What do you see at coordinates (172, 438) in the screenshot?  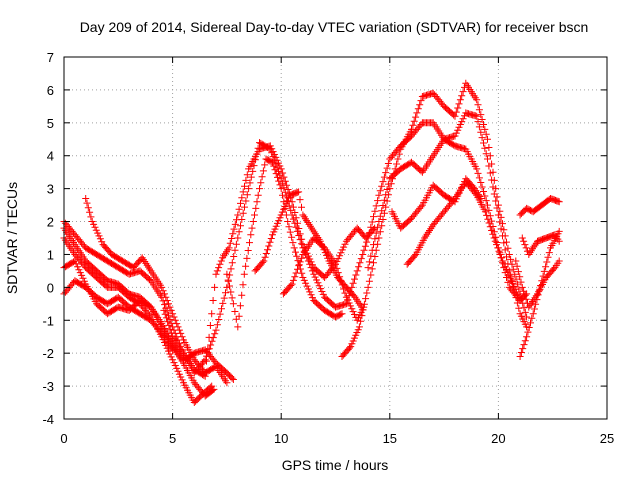 I see `x-tick-label: 5` at bounding box center [172, 438].